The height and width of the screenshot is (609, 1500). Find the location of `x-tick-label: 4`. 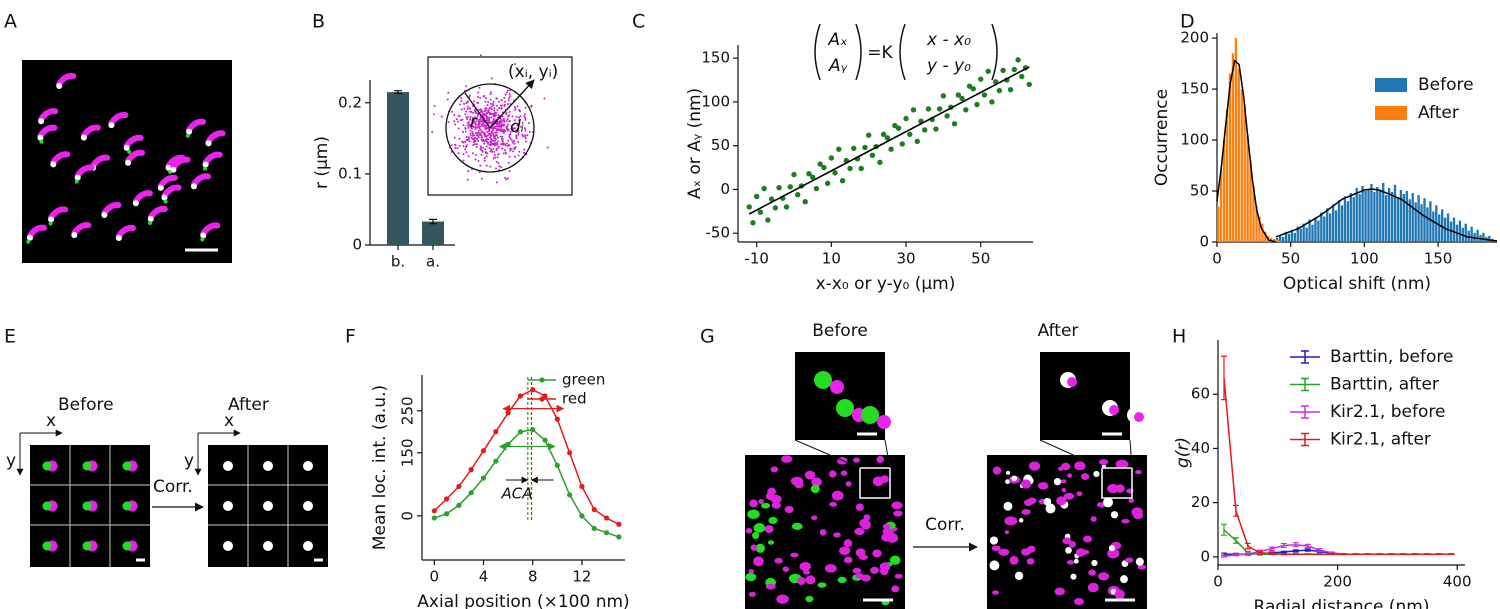

x-tick-label: 4 is located at coordinates (484, 577).